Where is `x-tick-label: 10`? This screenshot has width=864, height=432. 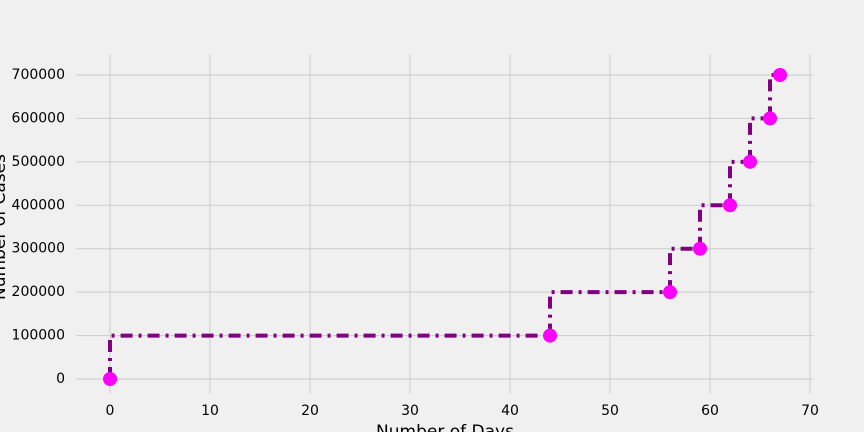
x-tick-label: 10 is located at coordinates (210, 411).